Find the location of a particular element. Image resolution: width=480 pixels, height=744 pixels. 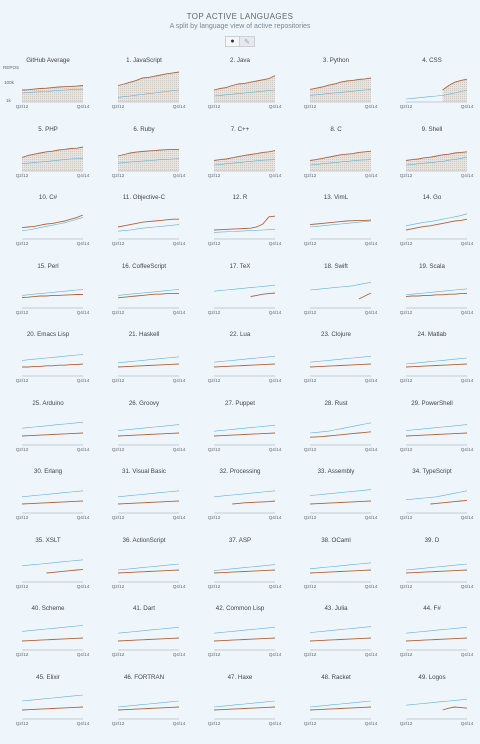

chart-cell: 3. Python Q2/12 Q4/14 is located at coordinates (336, 88).